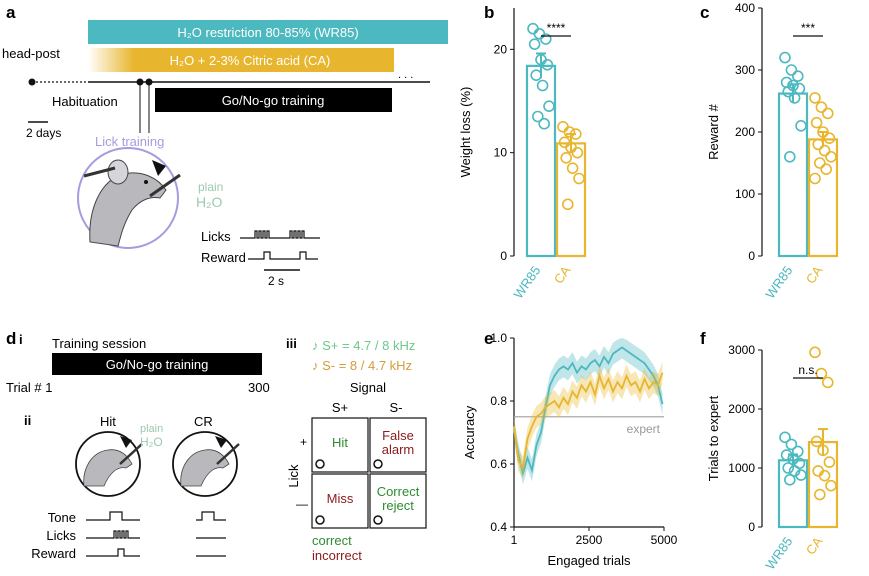  I want to click on y-tick-label: 0.4, so click(498, 527).